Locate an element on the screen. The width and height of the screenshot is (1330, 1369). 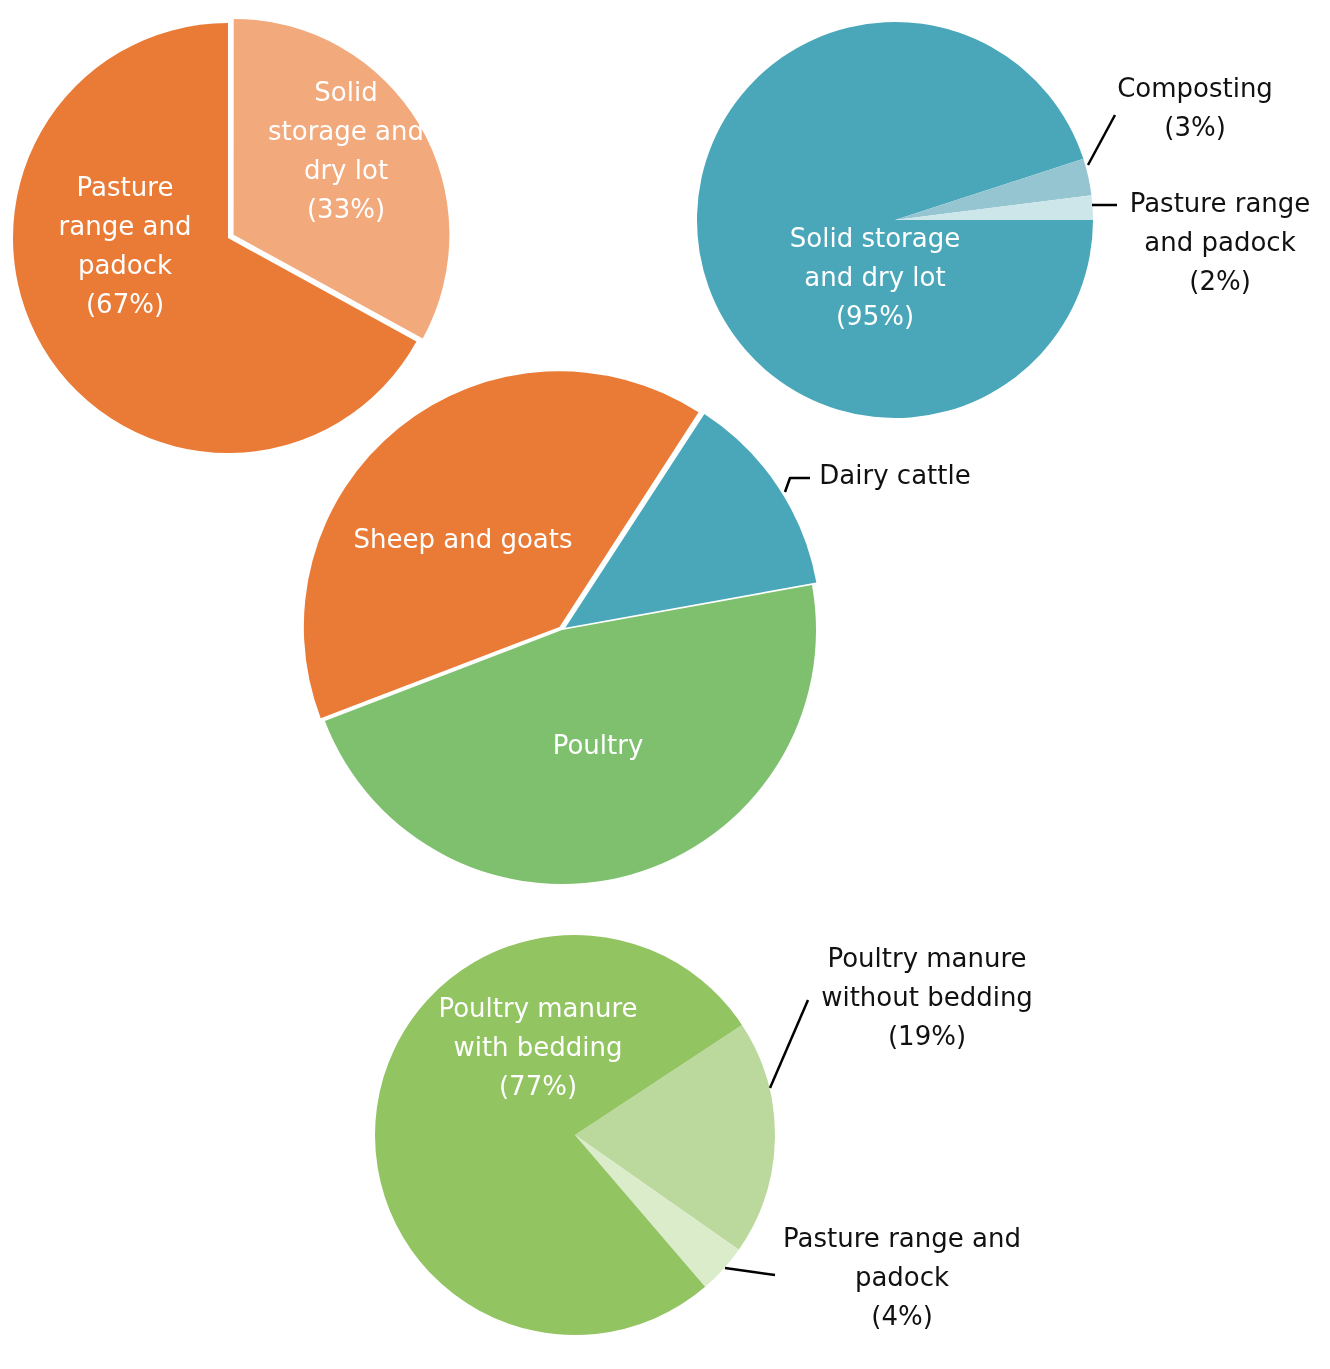
slice-label: Poultry manure without bedding is located at coordinates (927, 978).